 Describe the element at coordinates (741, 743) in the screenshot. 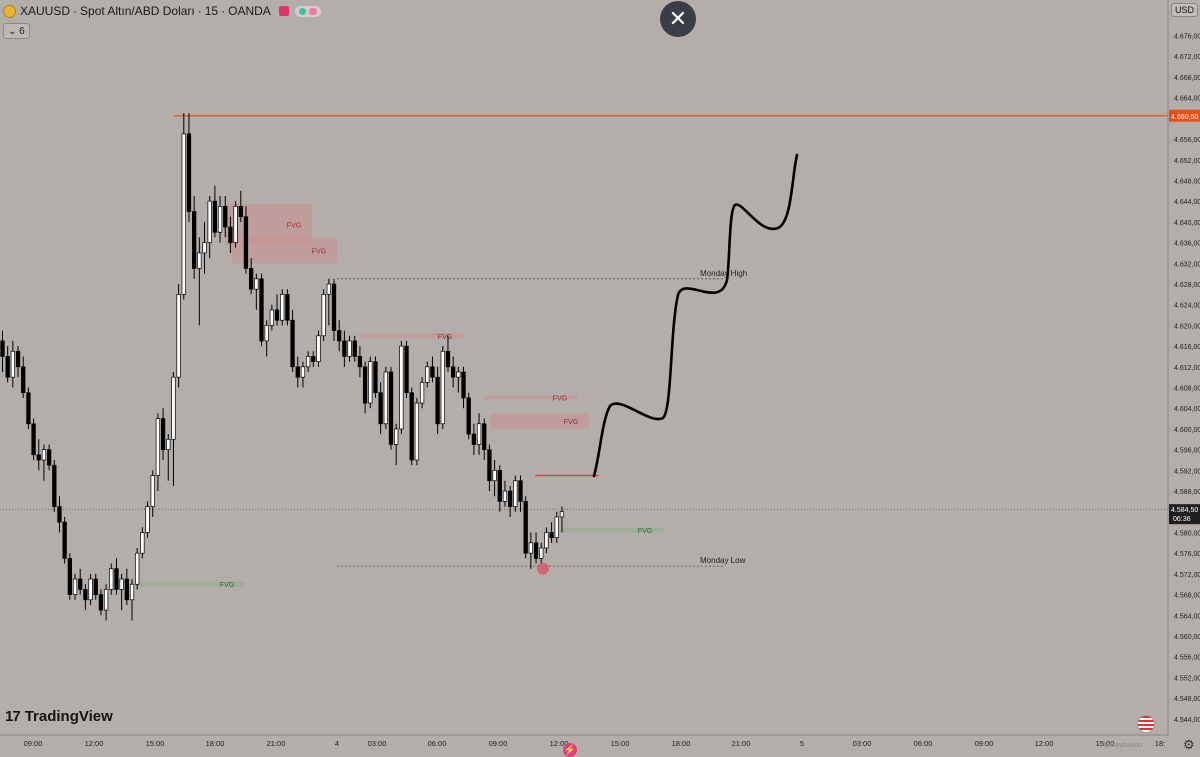

I see `time-tick: 21:00` at that location.